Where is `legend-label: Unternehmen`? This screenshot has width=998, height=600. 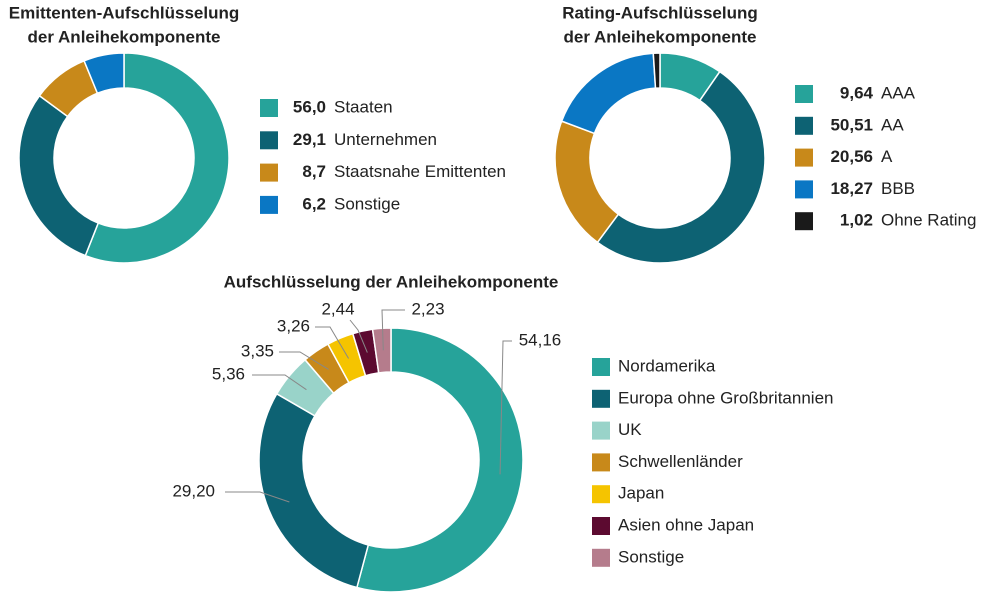 legend-label: Unternehmen is located at coordinates (385, 139).